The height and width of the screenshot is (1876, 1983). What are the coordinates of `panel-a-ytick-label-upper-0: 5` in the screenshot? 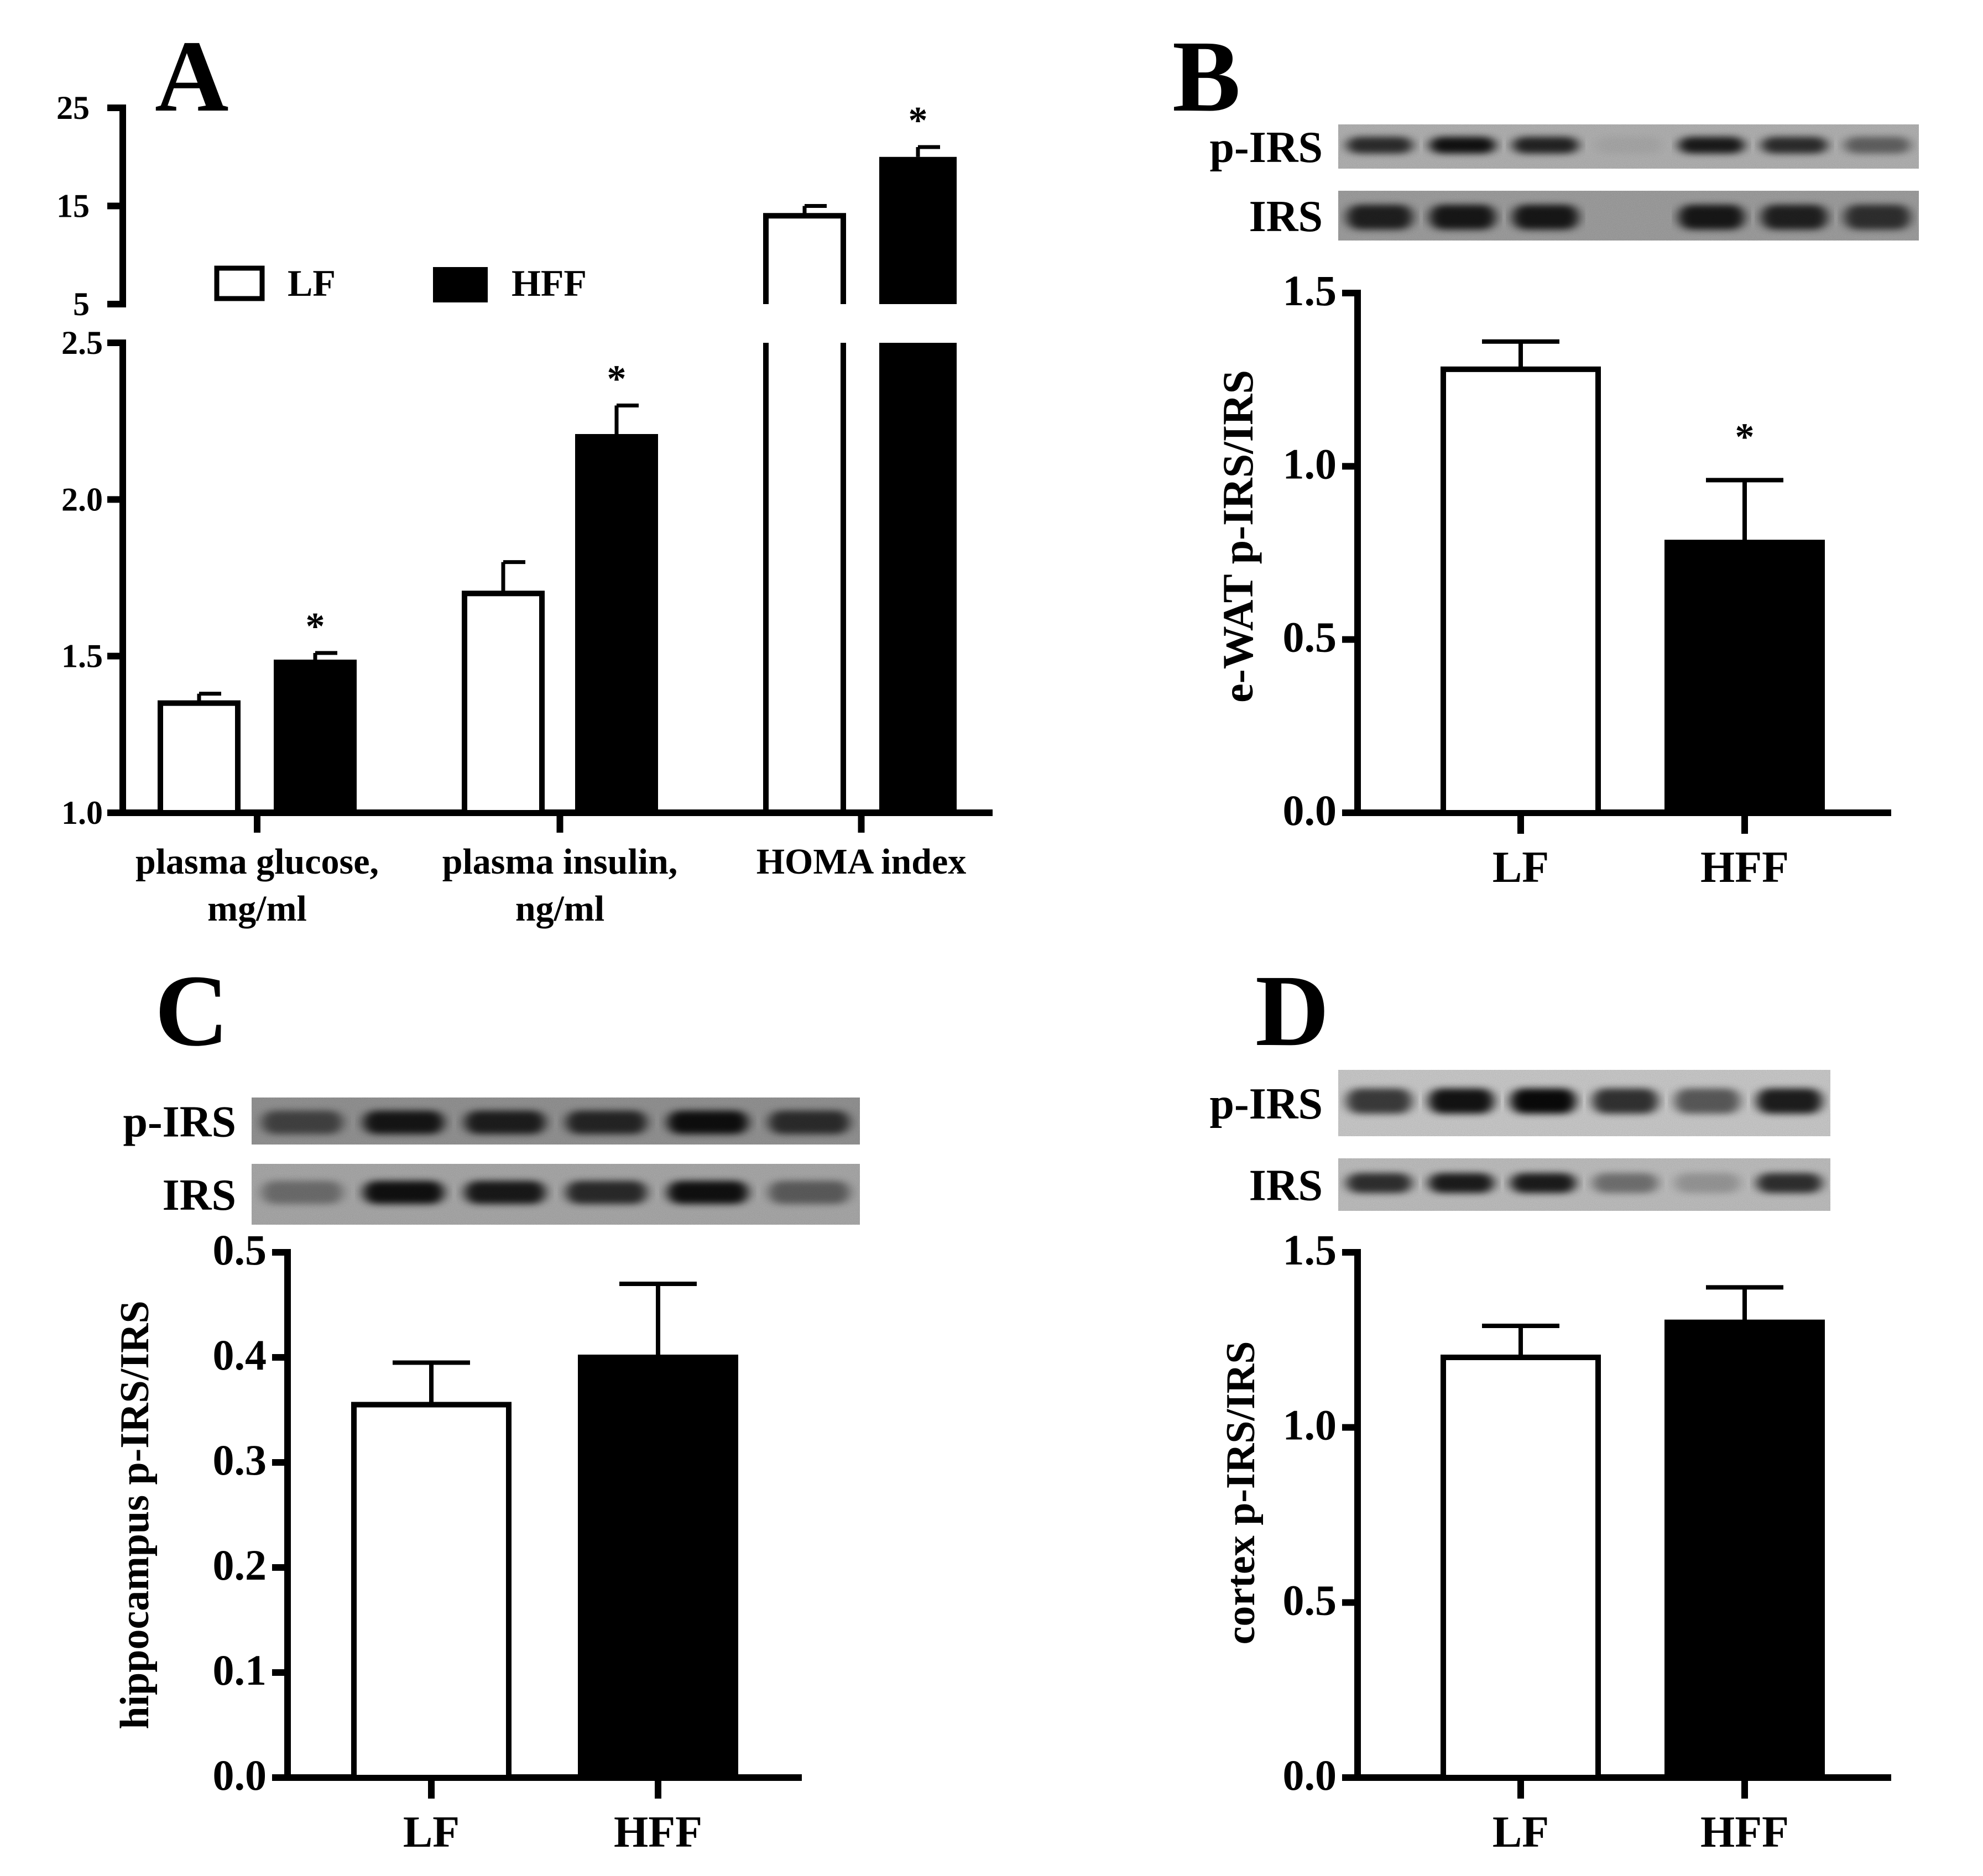 It's located at (81, 304).